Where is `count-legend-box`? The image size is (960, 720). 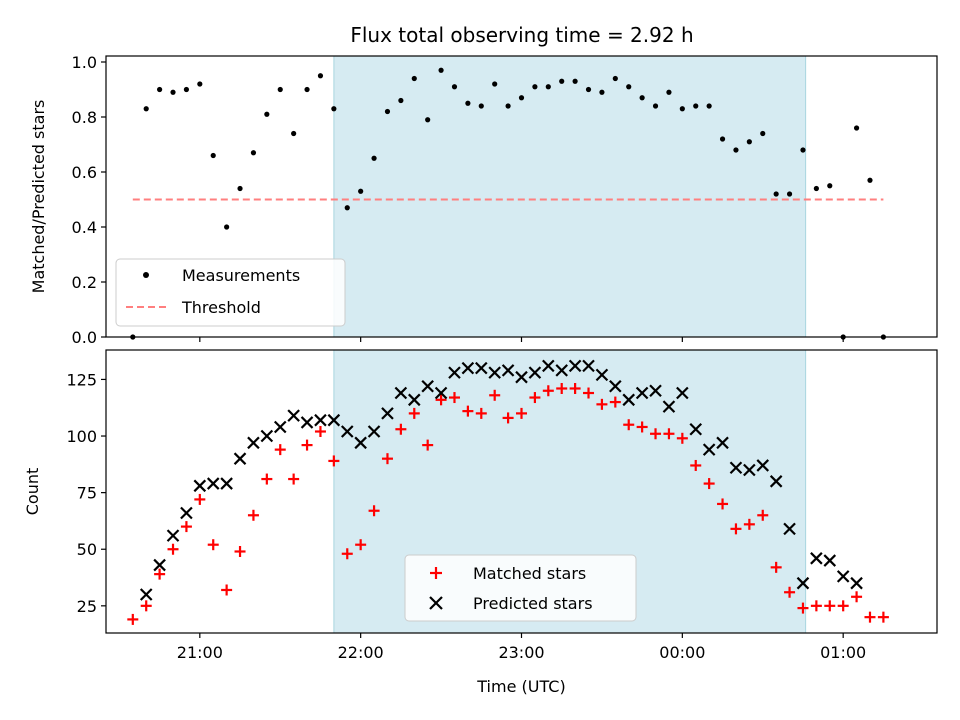
count-legend-box is located at coordinates (520, 588).